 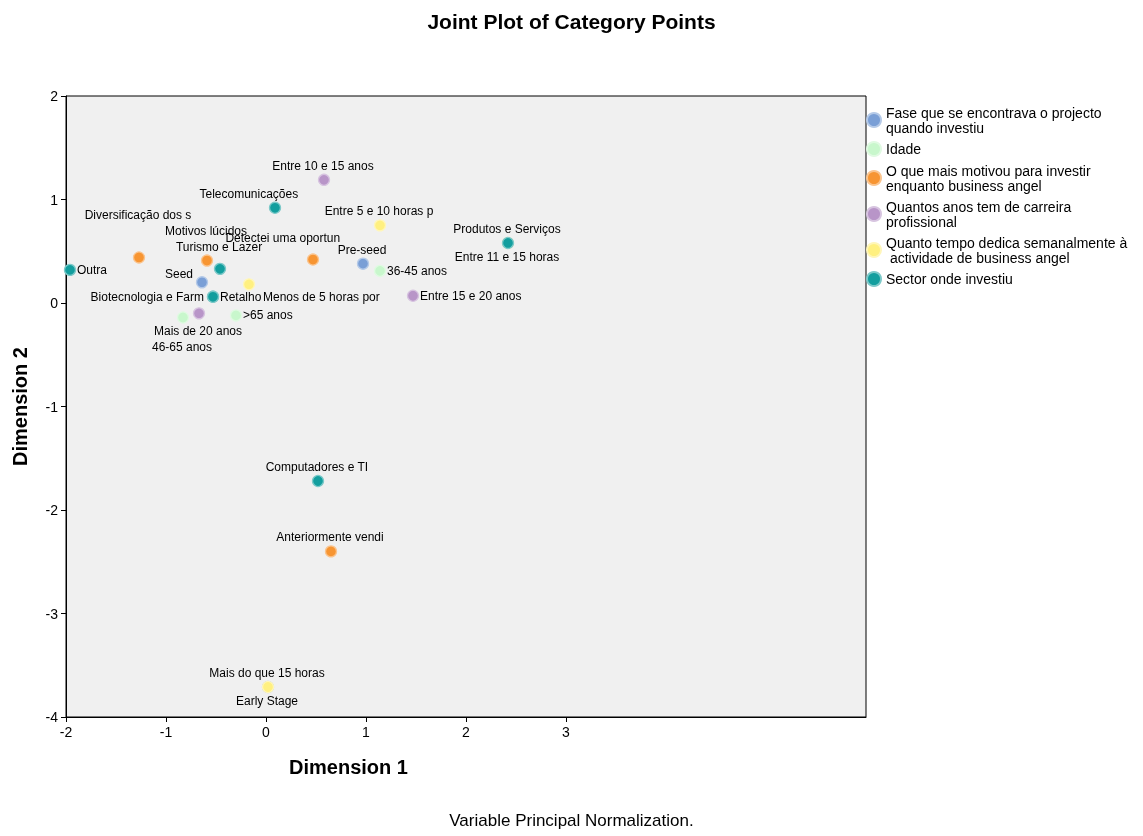 I want to click on x-tick-label: 2, so click(x=466, y=732).